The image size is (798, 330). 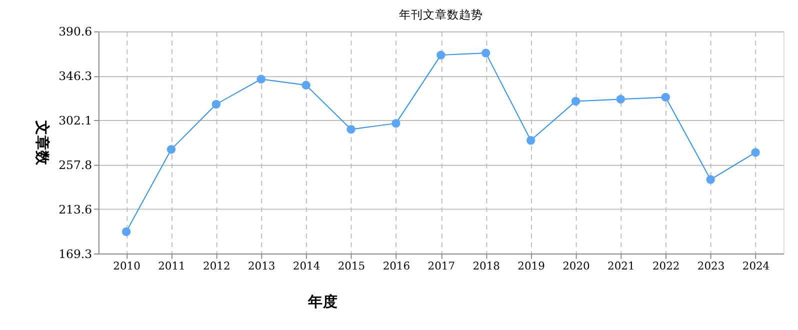 What do you see at coordinates (172, 266) in the screenshot?
I see `x-tick-label: 2011` at bounding box center [172, 266].